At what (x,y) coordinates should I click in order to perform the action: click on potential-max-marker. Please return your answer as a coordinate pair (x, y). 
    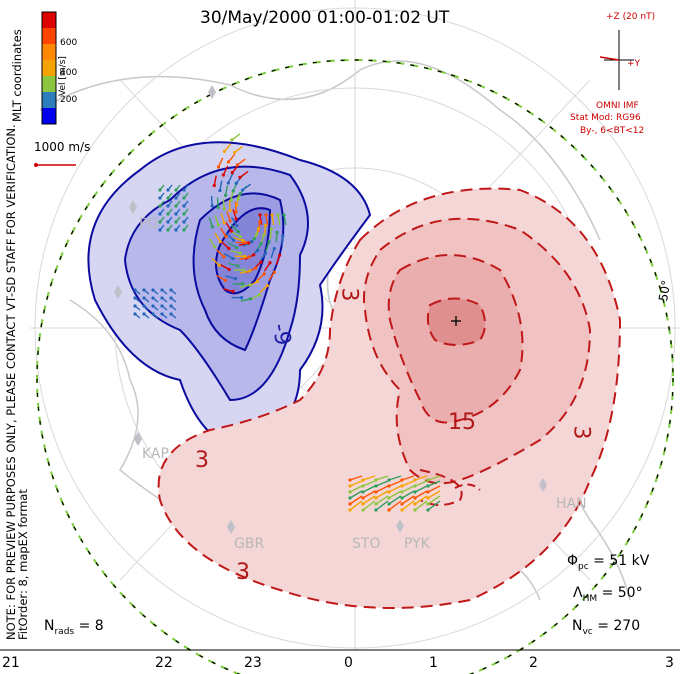
    Looking at the image, I should click on (456, 321).